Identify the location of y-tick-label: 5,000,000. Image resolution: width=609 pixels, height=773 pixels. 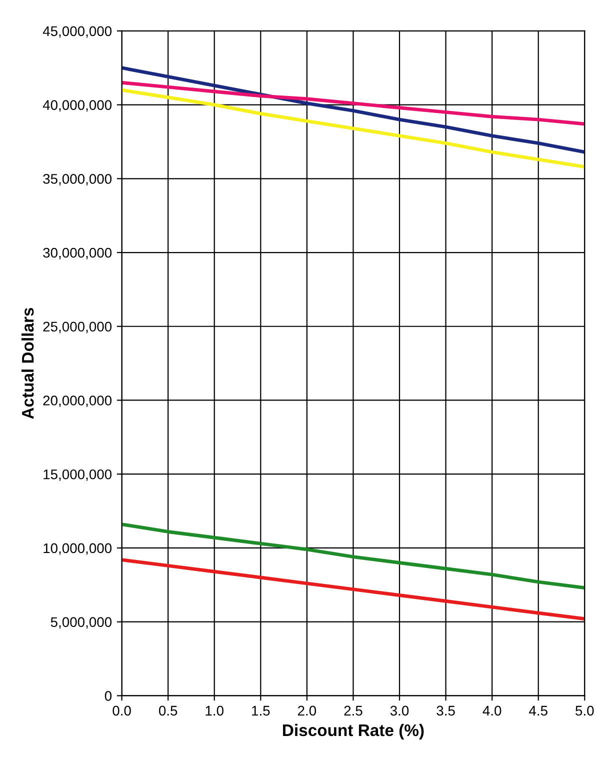
(81, 623).